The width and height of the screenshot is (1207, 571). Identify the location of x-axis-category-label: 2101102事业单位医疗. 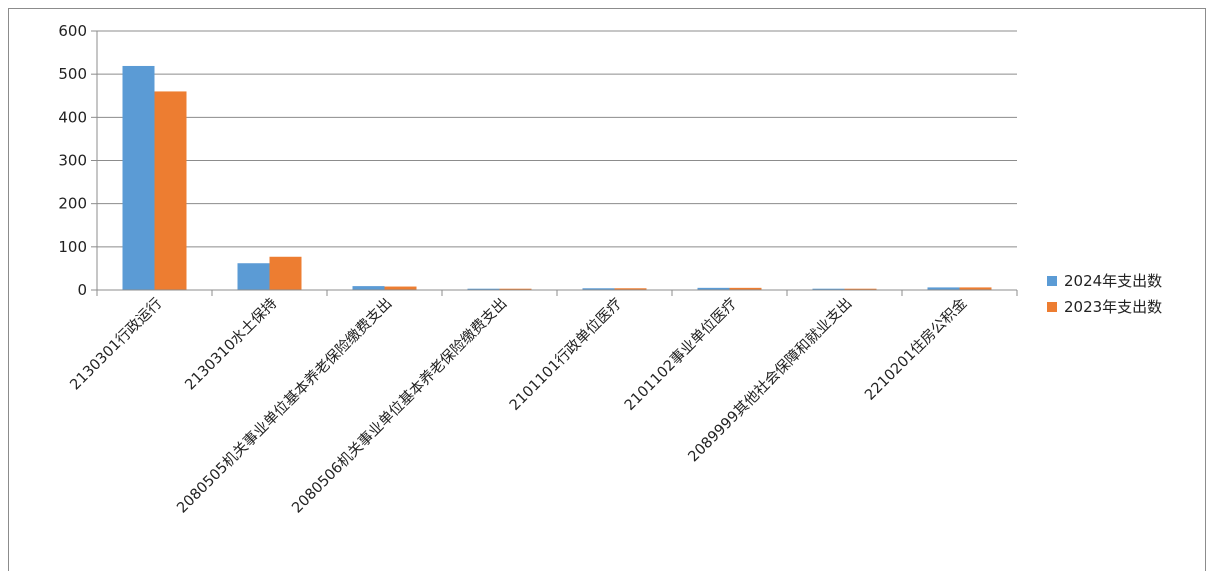
(680, 354).